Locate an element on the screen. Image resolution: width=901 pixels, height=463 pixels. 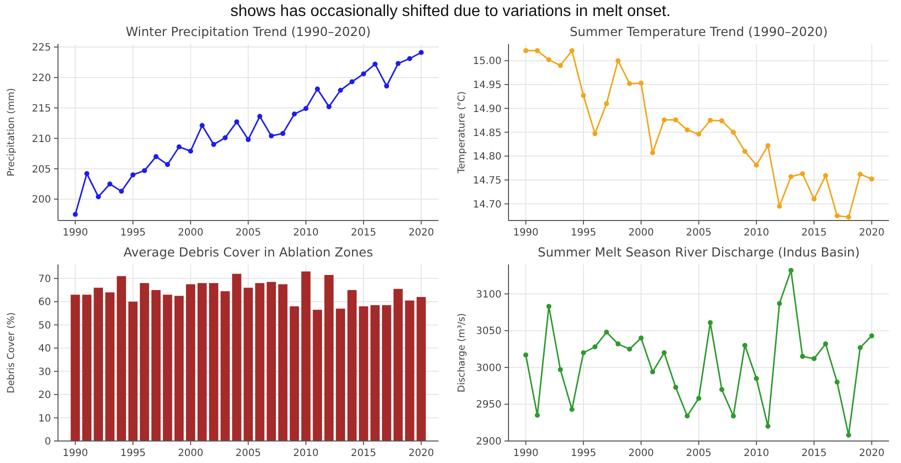
y-tick-label: 200 is located at coordinates (41, 200).